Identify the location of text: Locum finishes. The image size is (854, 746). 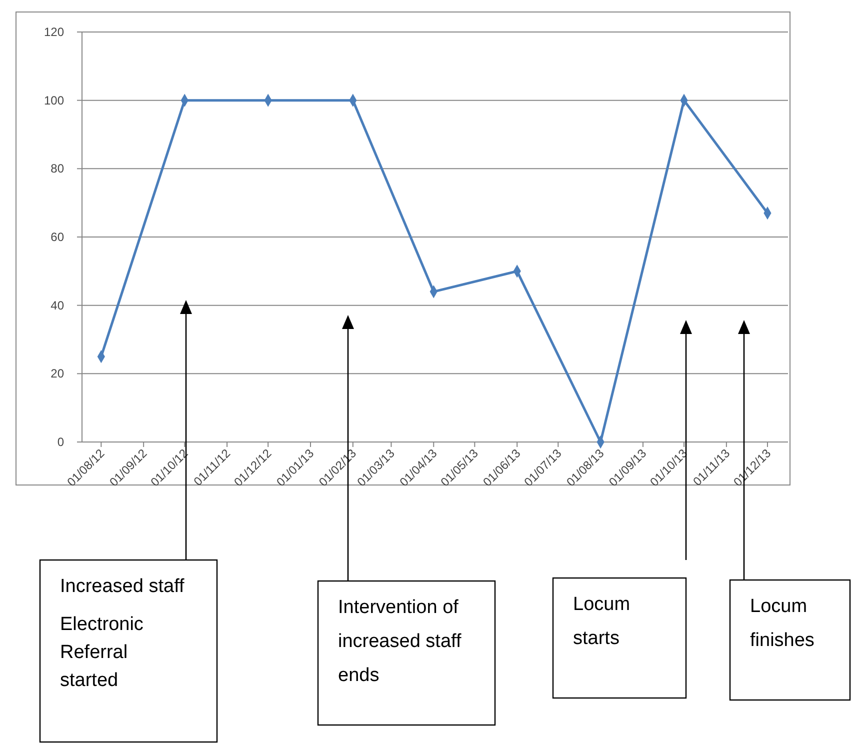
(782, 623).